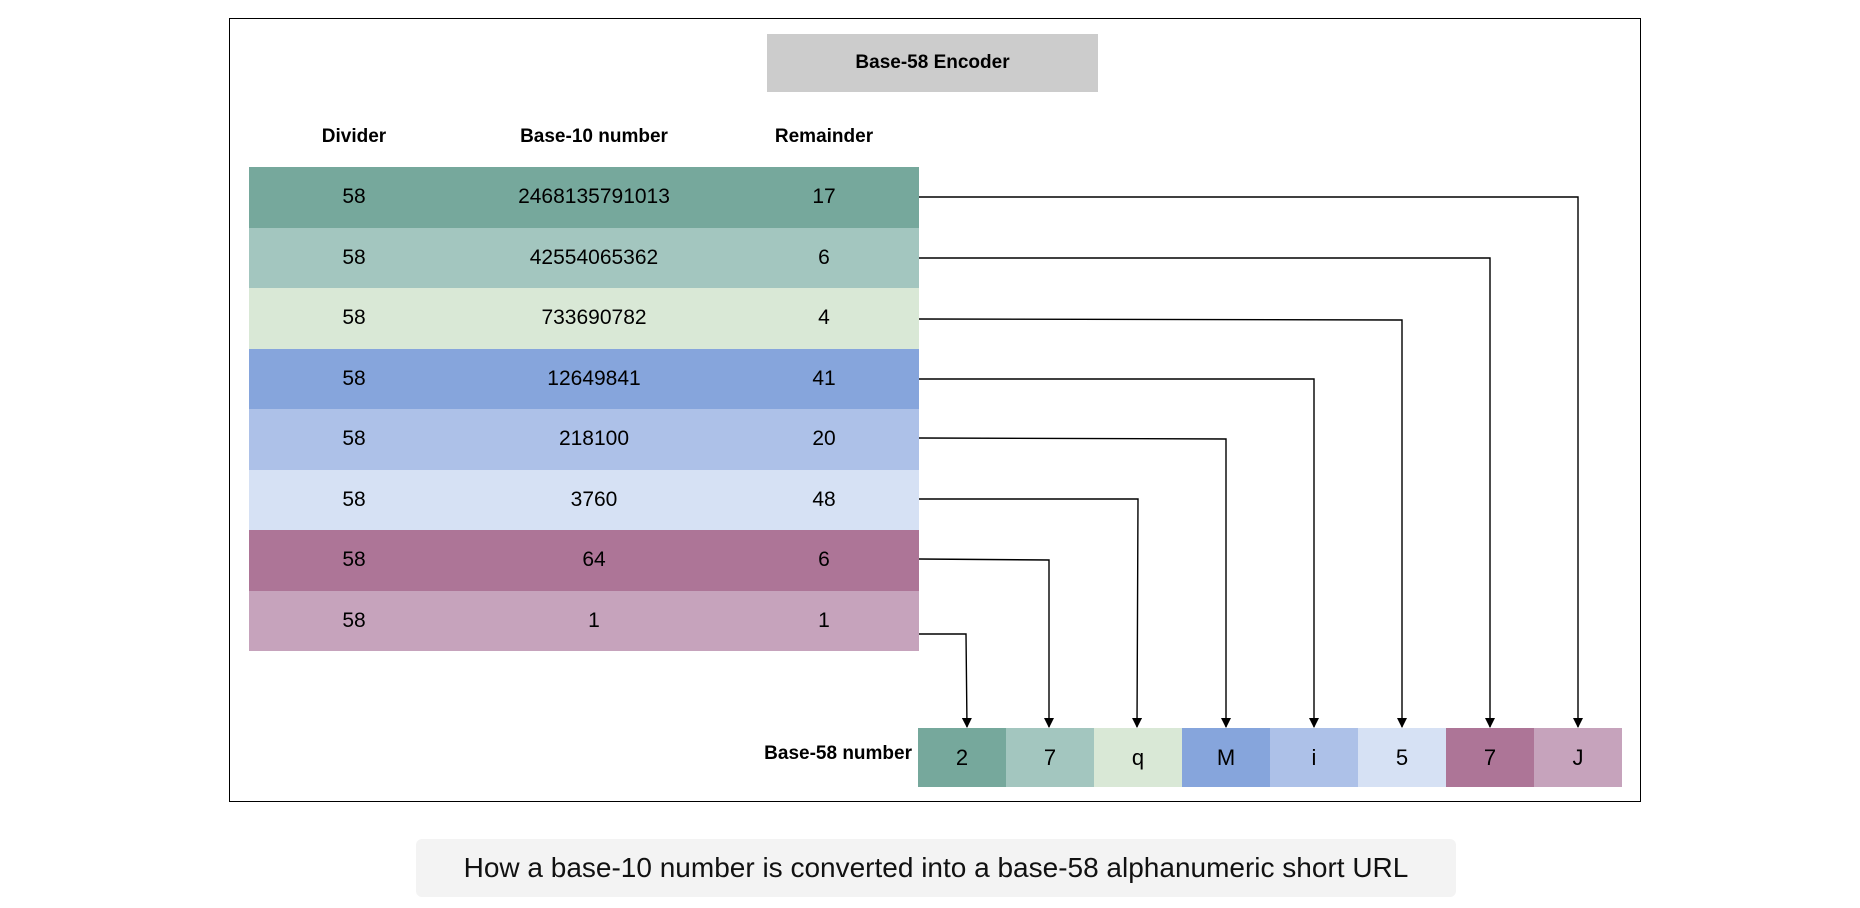 This screenshot has height=908, width=1860. I want to click on base58-digit: i, so click(1314, 757).